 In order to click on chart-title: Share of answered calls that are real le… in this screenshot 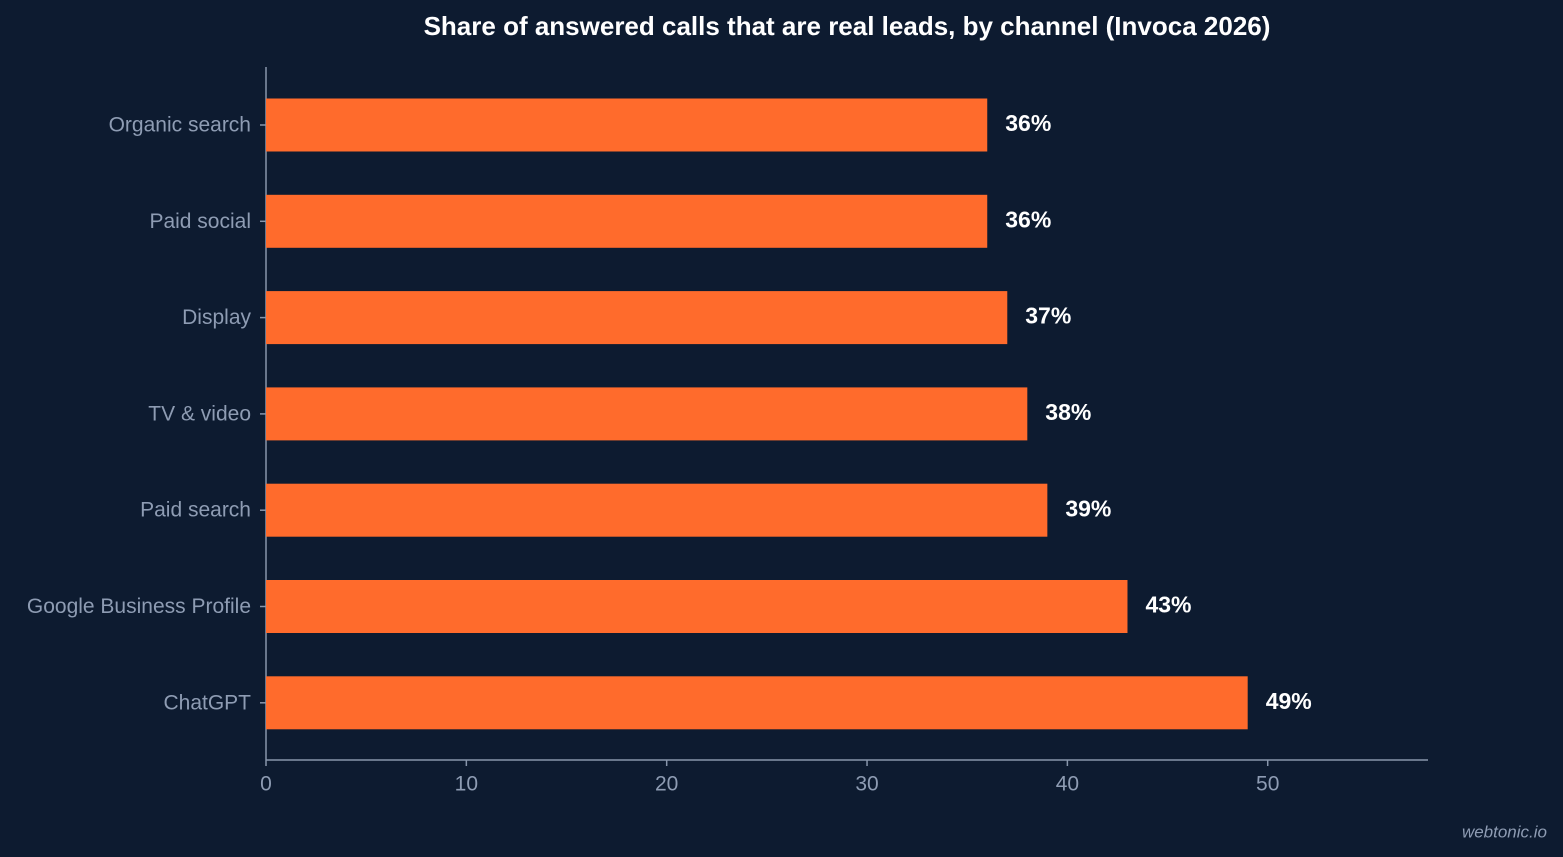, I will do `click(847, 26)`.